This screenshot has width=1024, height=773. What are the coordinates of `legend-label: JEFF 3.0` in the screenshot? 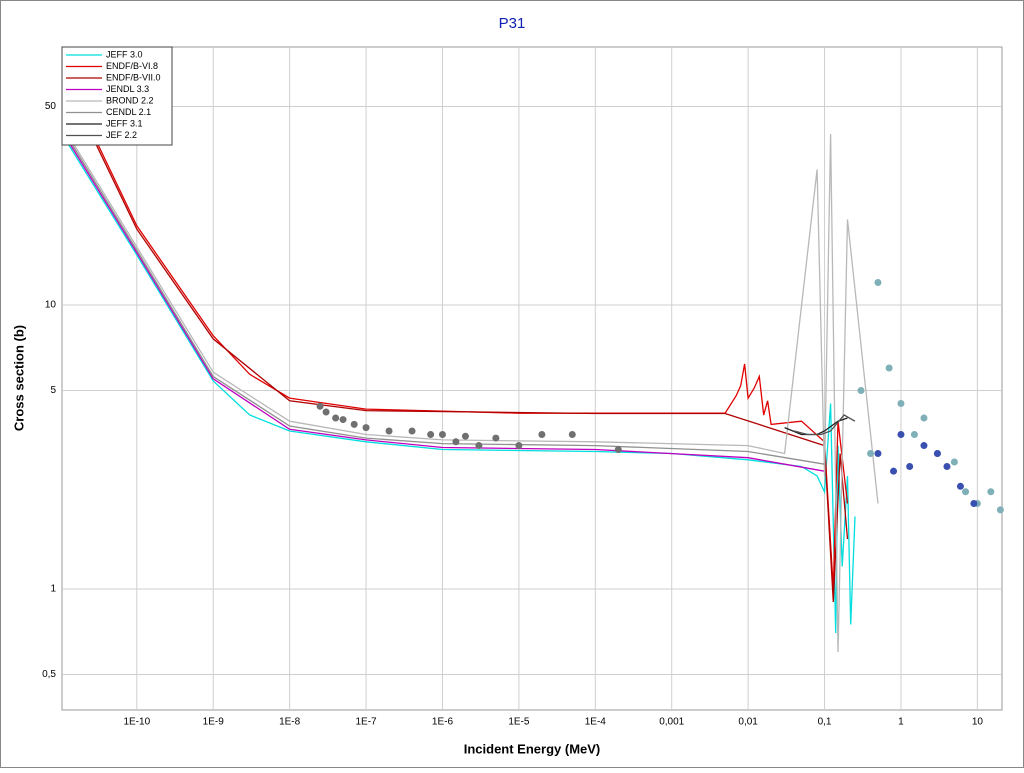 It's located at (124, 54).